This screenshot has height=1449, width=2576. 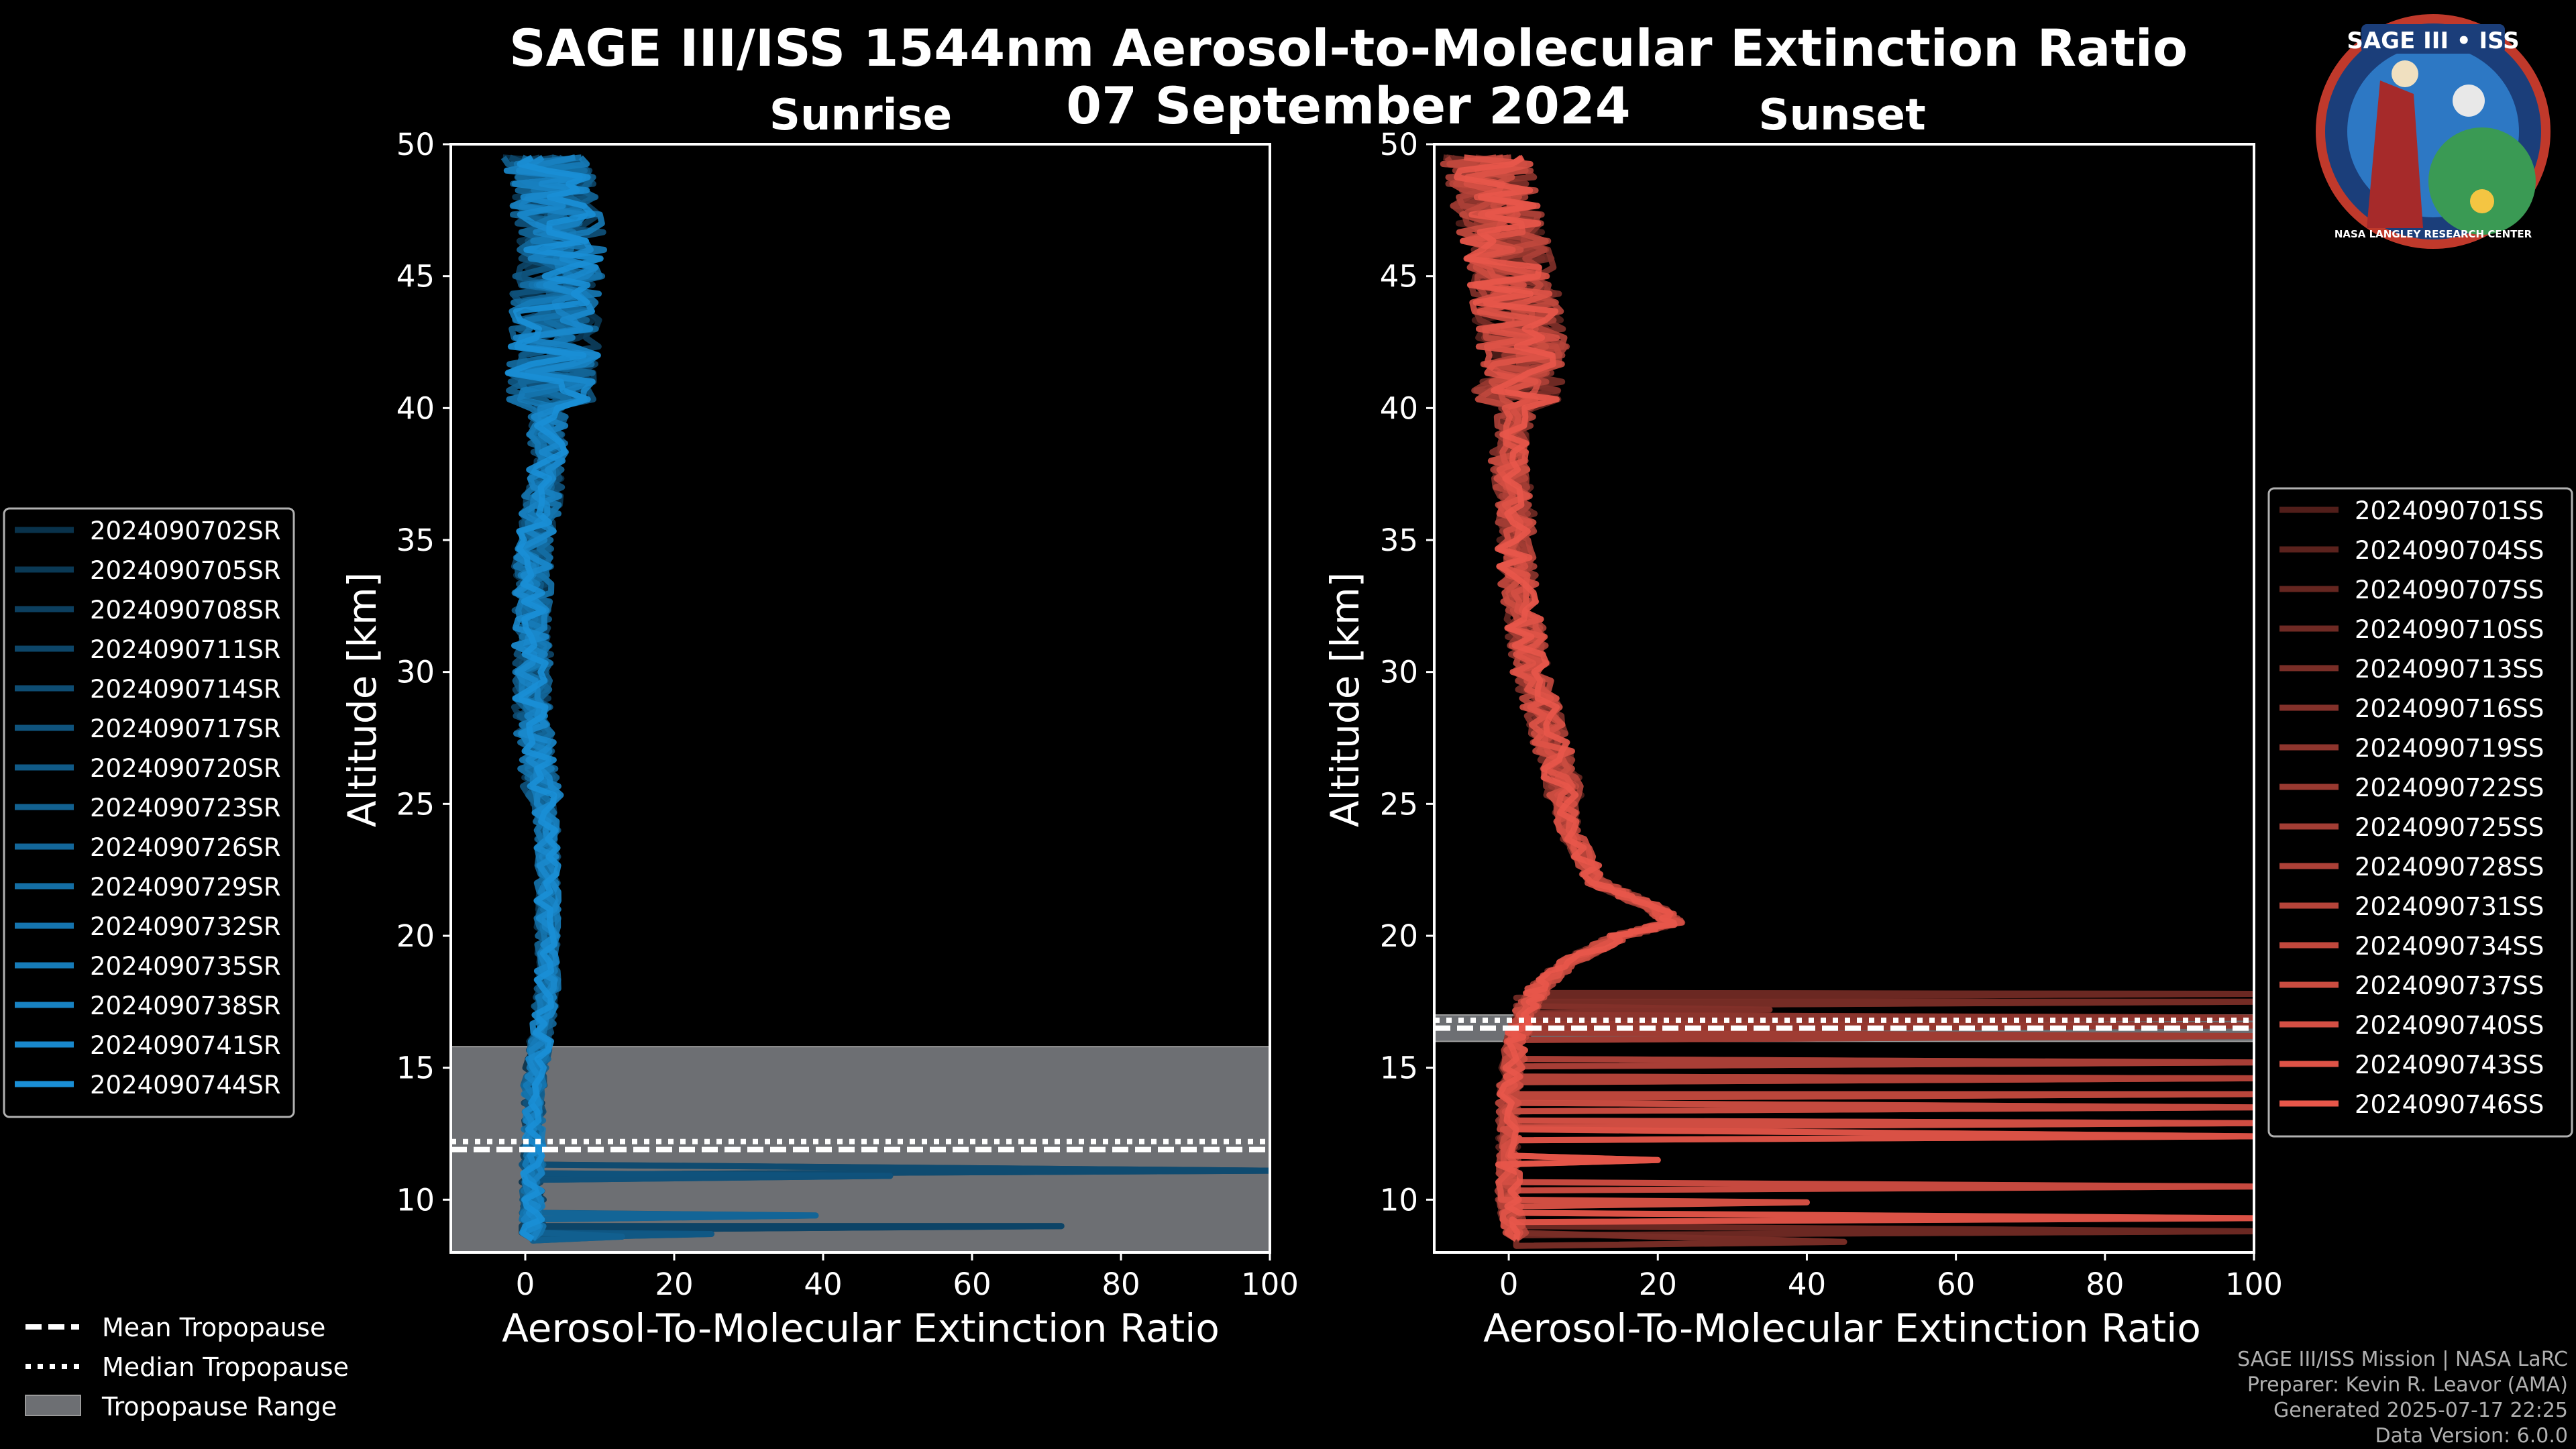 What do you see at coordinates (415, 144) in the screenshot?
I see `sunrise-ytick-label: 50` at bounding box center [415, 144].